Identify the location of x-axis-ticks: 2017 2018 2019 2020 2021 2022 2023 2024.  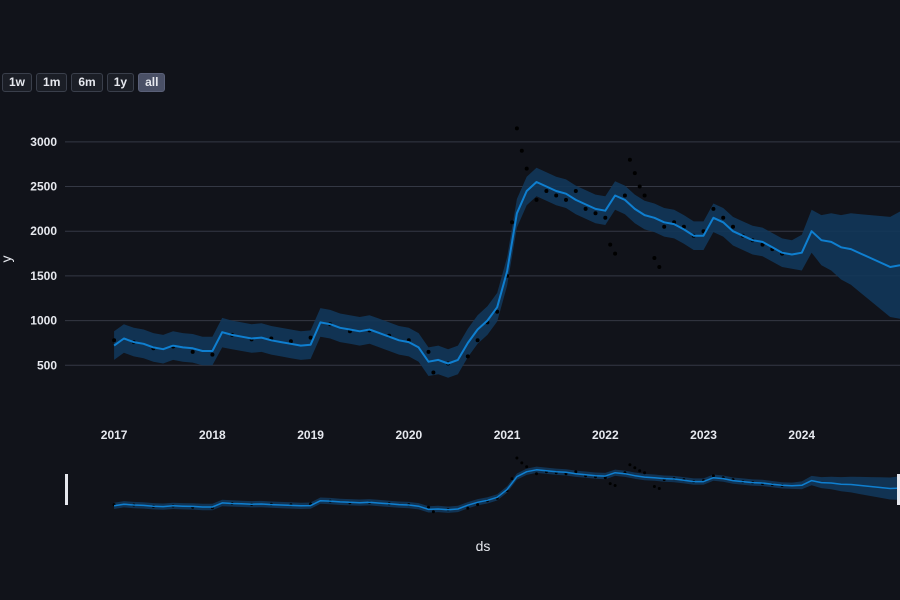
(458, 435).